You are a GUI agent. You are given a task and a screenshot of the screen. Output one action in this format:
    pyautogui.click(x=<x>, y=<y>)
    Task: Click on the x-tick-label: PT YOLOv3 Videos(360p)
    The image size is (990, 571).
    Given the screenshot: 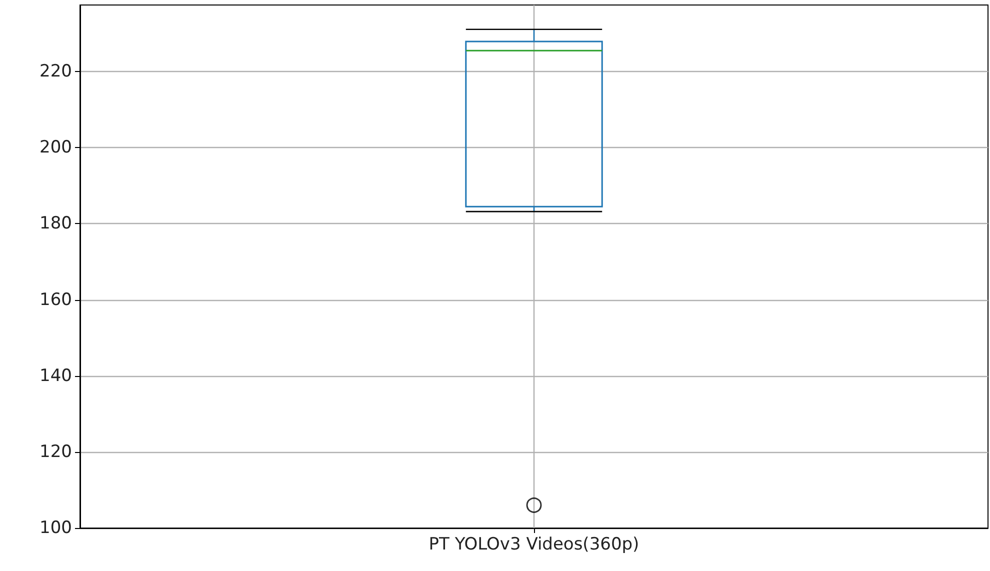 What is the action you would take?
    pyautogui.click(x=534, y=544)
    